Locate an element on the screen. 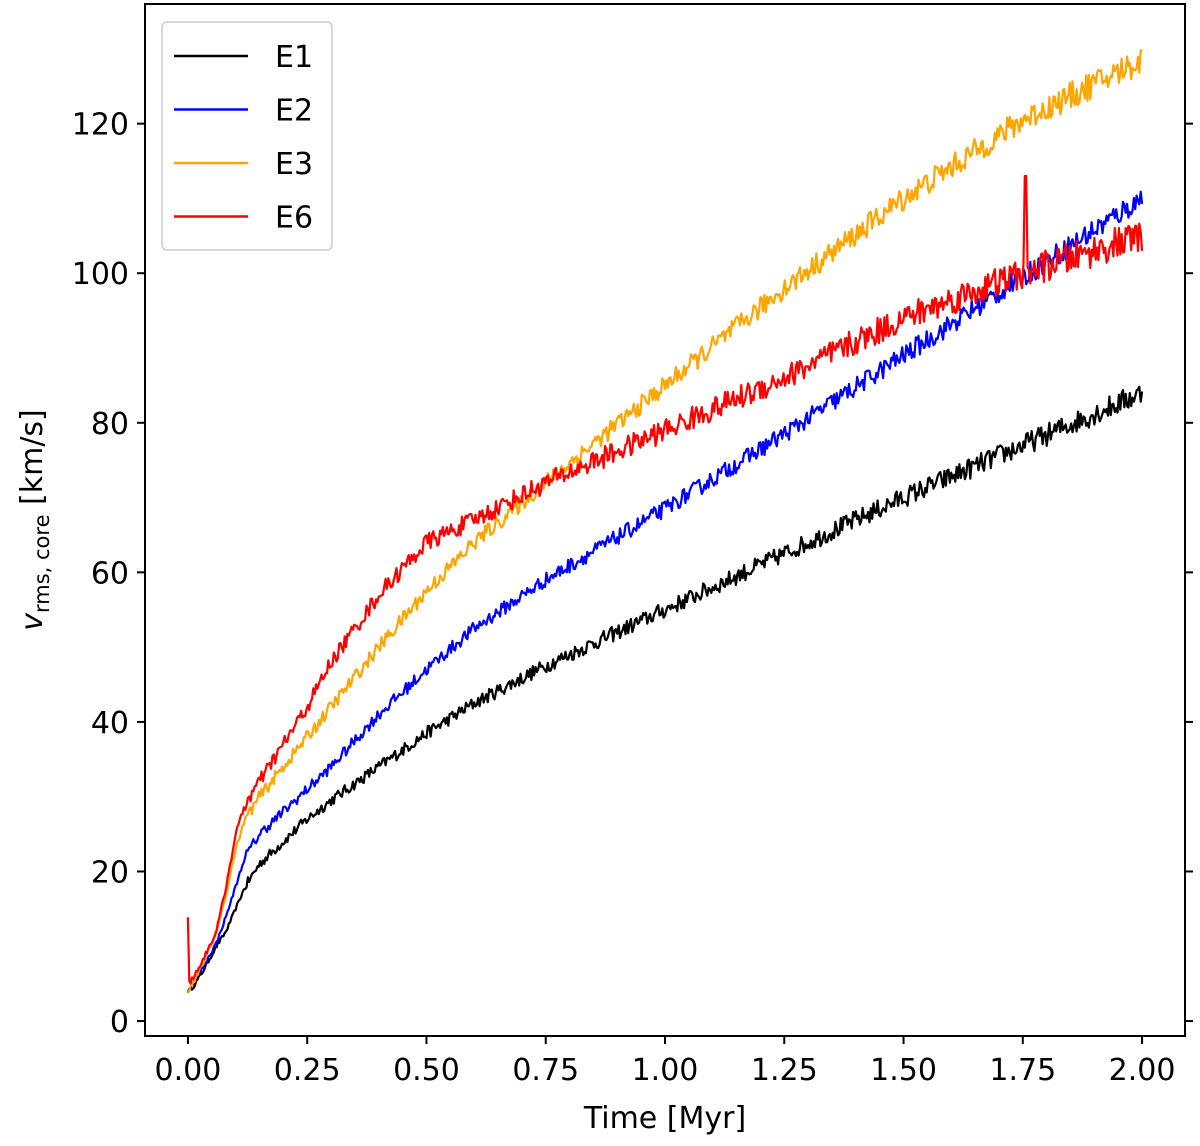  y-axis-label-main: v is located at coordinates (32, 621).